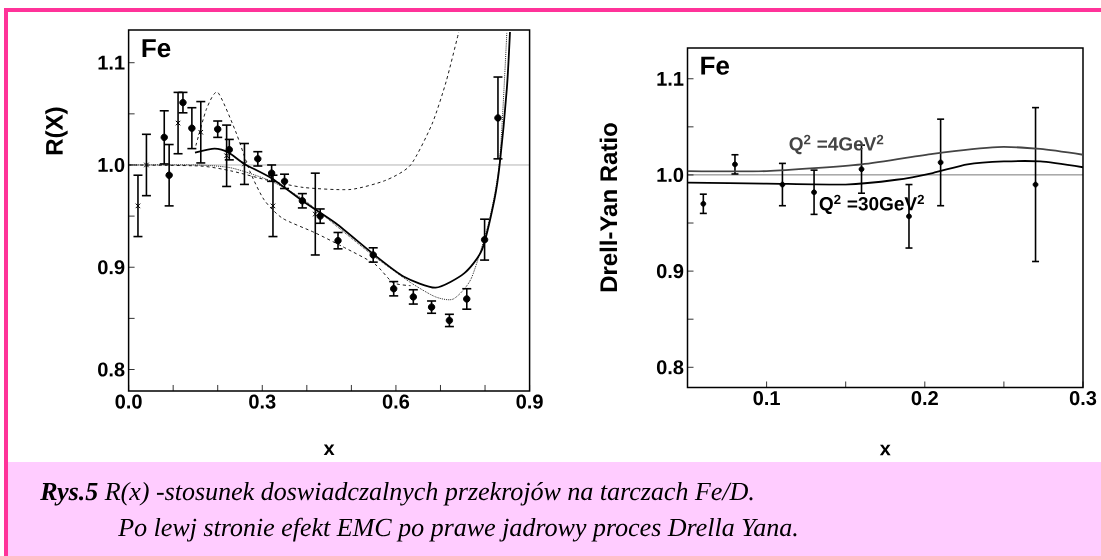 This screenshot has height=556, width=1101. What do you see at coordinates (529, 401) in the screenshot?
I see `x-tick-label: 0.9` at bounding box center [529, 401].